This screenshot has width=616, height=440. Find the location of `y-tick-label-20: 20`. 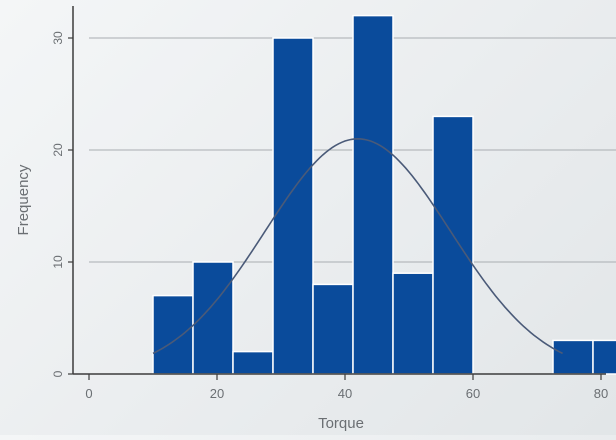

y-tick-label-20: 20 is located at coordinates (58, 150).